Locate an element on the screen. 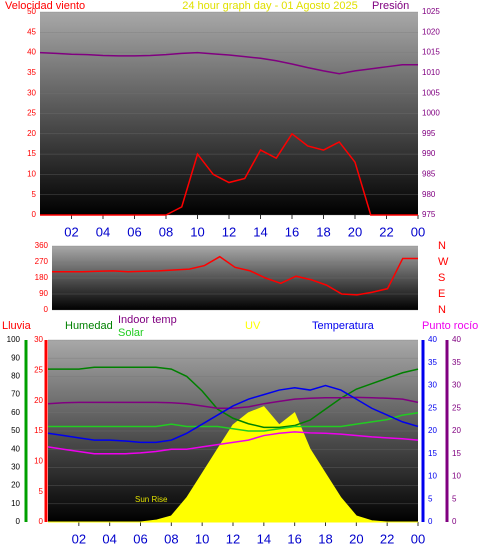 Image resolution: width=499 pixels, height=554 pixels. y-tick-label: 1010 is located at coordinates (431, 72).